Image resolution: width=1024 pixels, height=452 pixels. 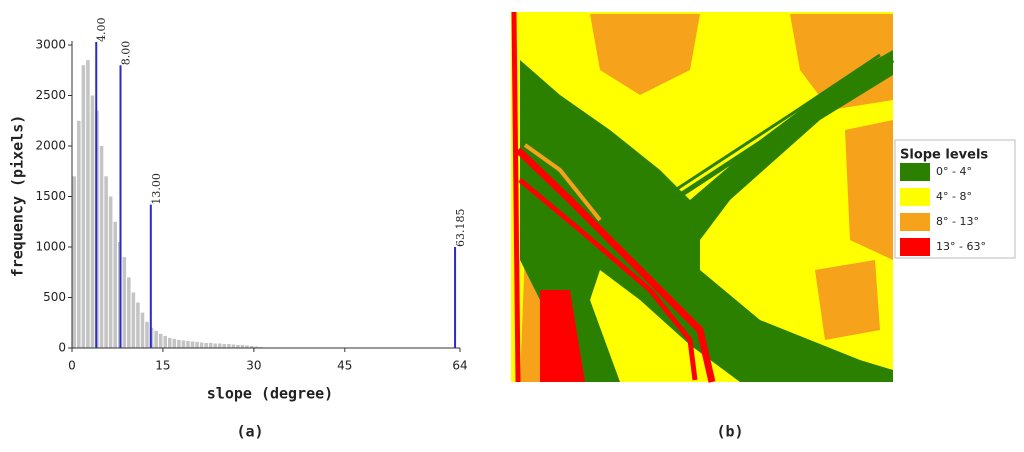 What do you see at coordinates (54, 297) in the screenshot?
I see `y-tick-label: 500` at bounding box center [54, 297].